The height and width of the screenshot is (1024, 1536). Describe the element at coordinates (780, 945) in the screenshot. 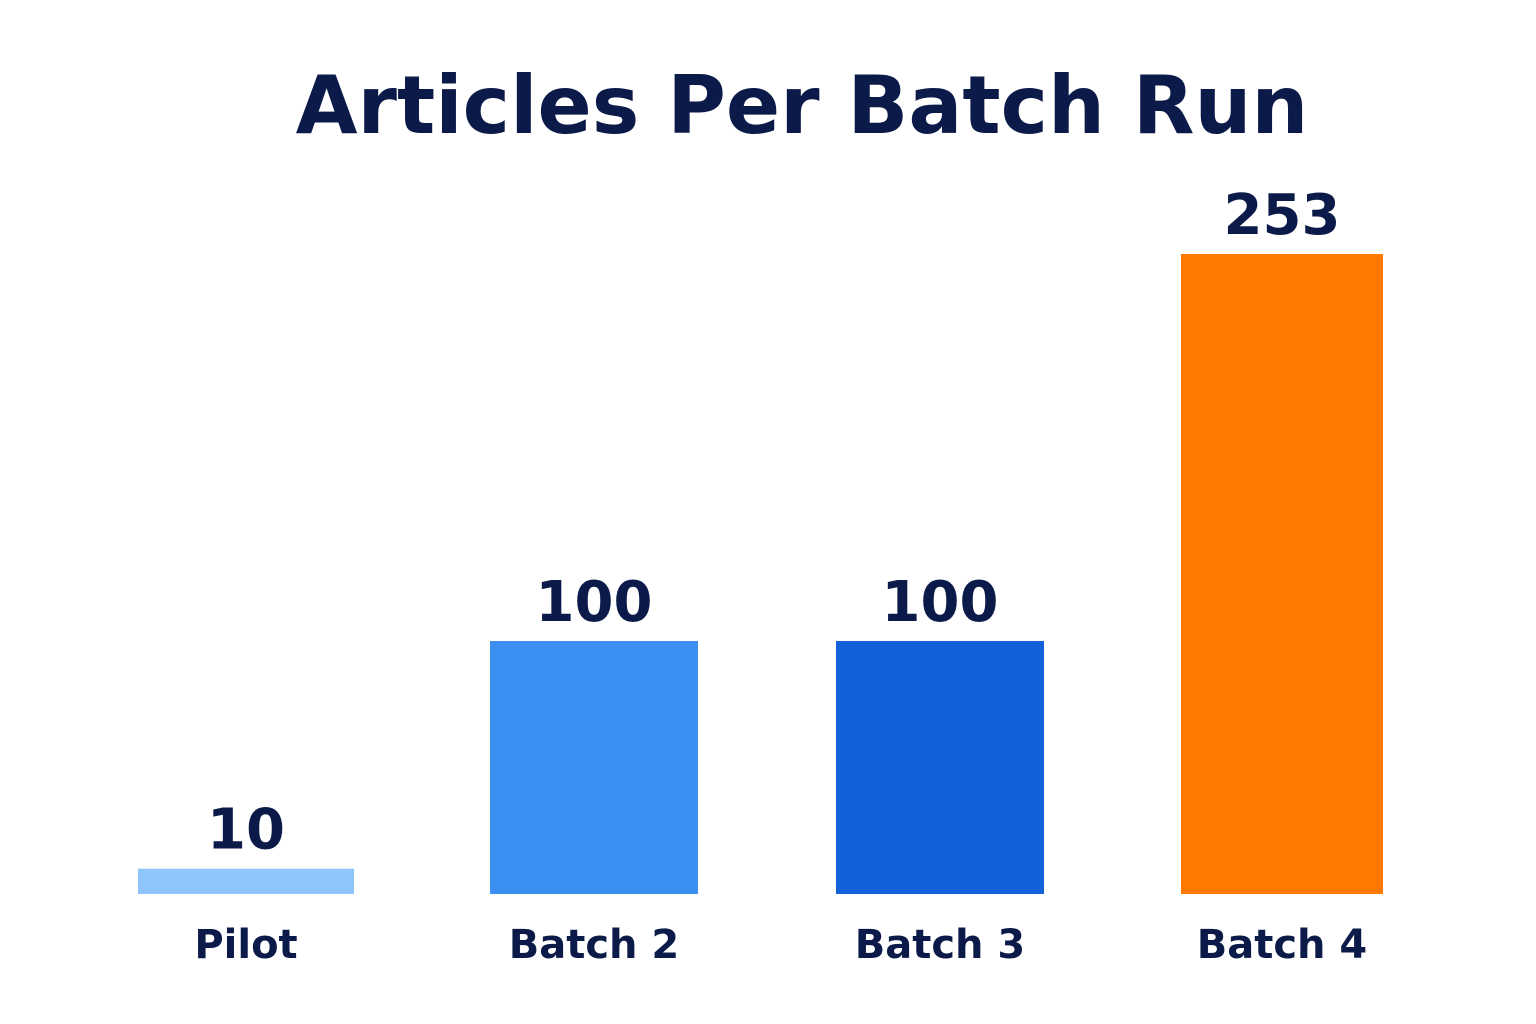

I see `category-labels-group: Pilot Batch 2 Batch 3 Batch 4` at that location.